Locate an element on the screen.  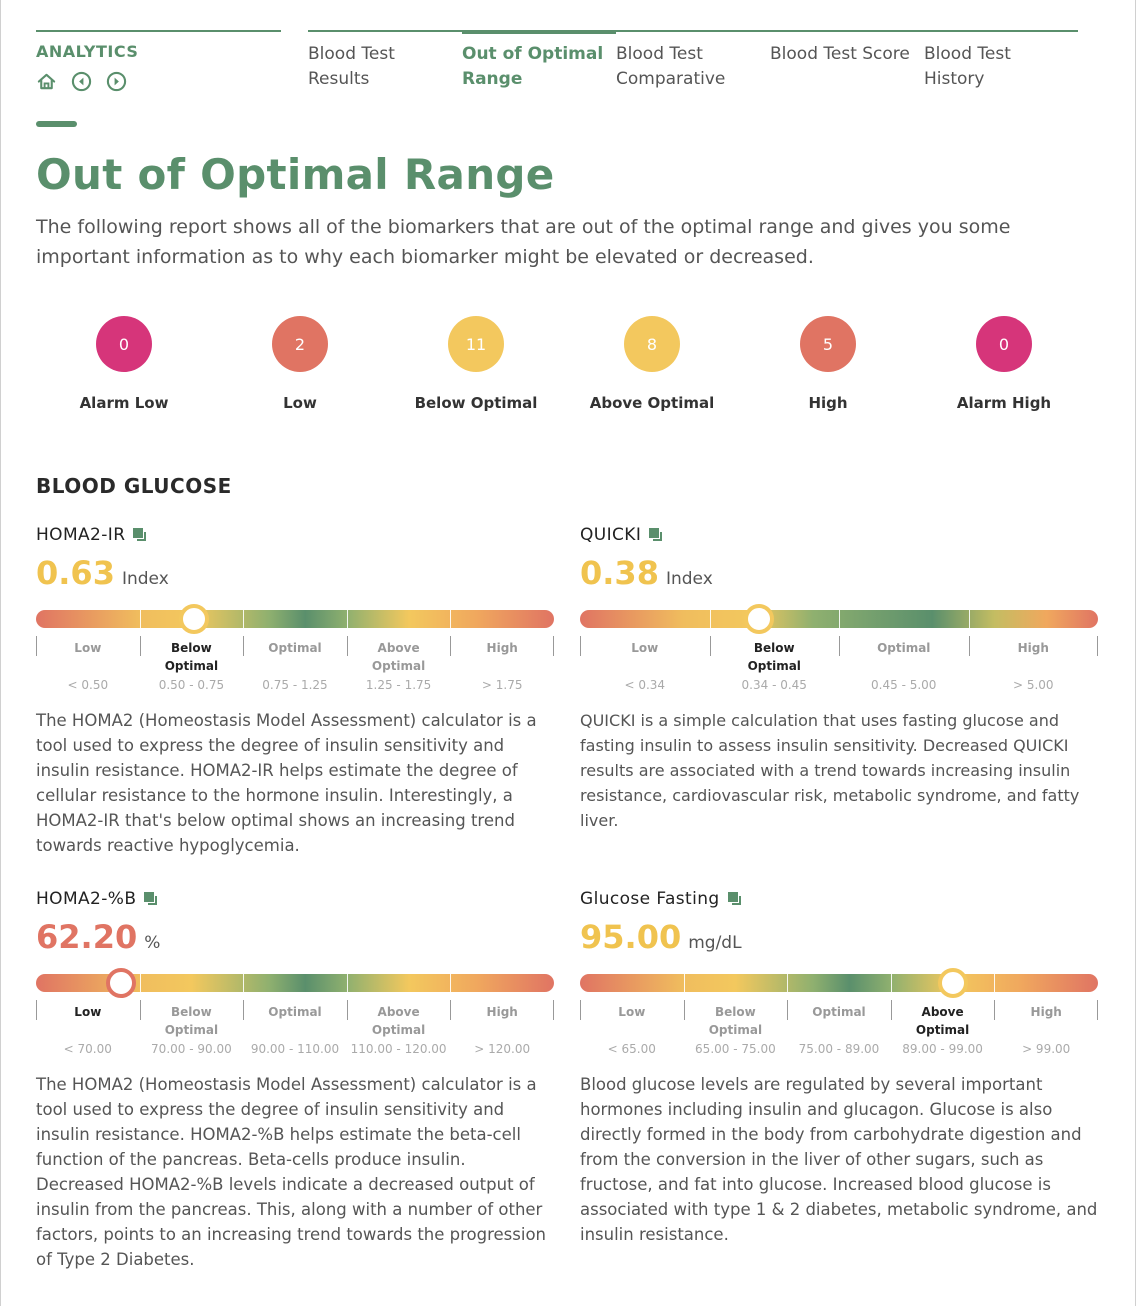
segment-range: 1.25 - 1.75 is located at coordinates (398, 685).